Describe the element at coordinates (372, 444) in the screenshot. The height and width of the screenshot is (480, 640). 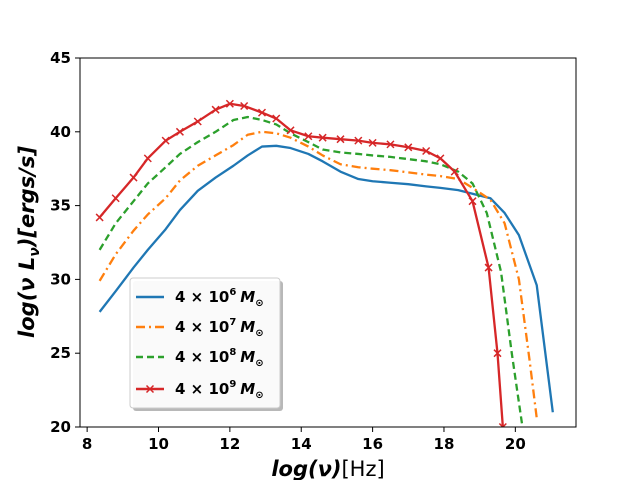
I see `x-tick-label: 16` at that location.